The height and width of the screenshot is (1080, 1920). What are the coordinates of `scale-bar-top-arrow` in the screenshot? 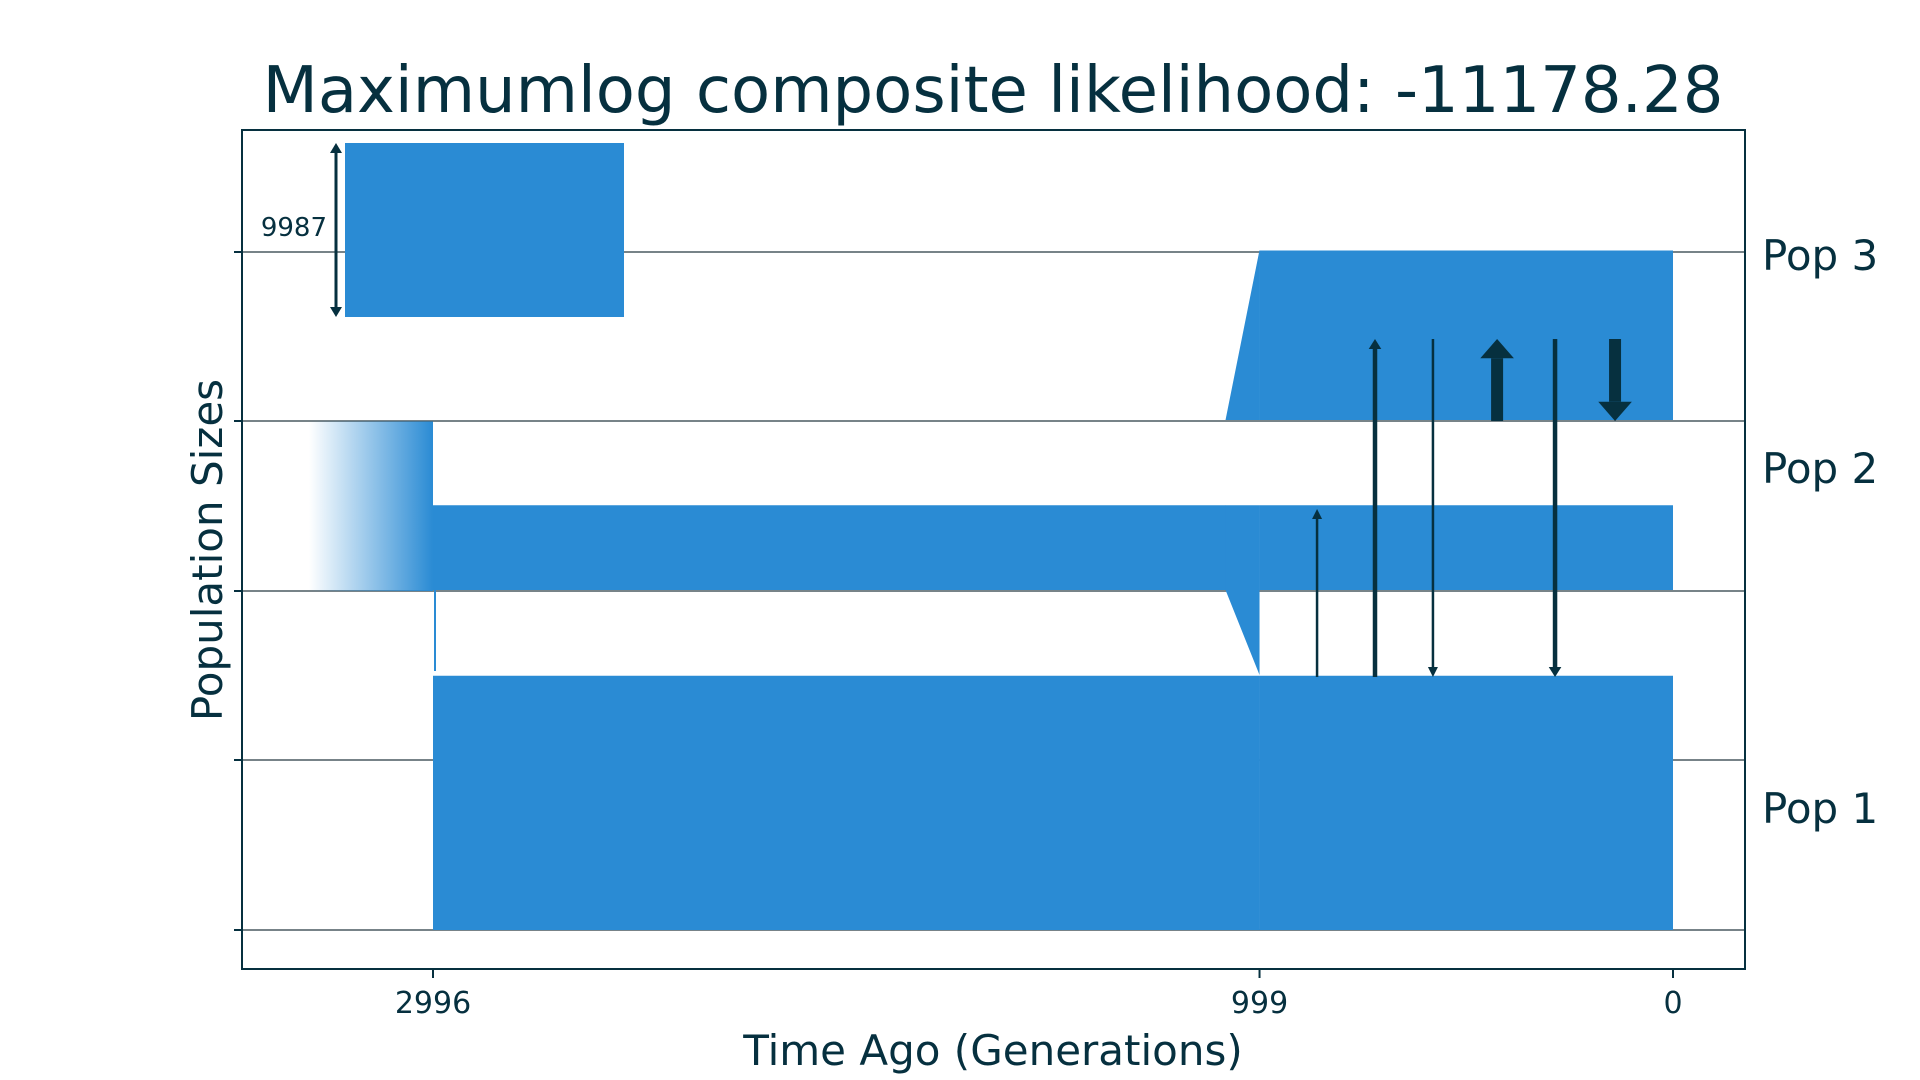 It's located at (336, 148).